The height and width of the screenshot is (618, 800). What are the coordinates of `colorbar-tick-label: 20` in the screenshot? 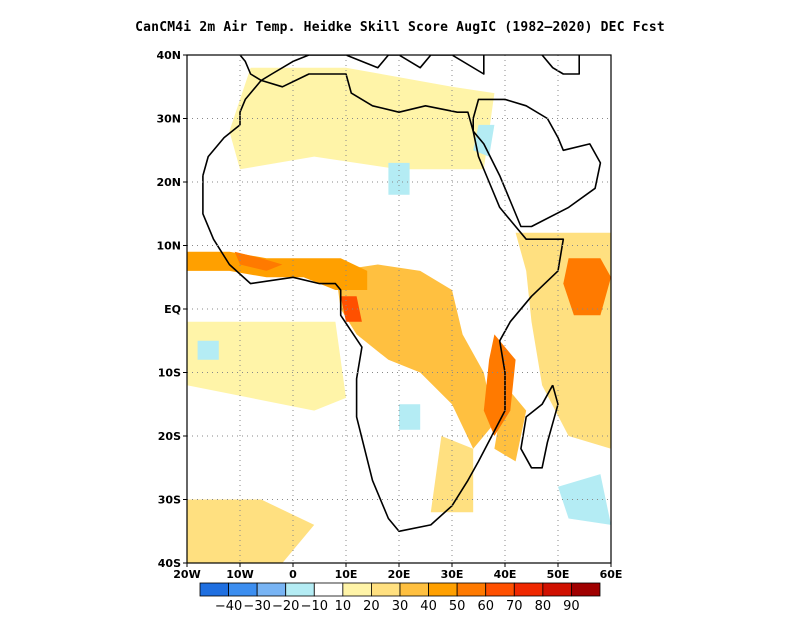 It's located at (371, 606).